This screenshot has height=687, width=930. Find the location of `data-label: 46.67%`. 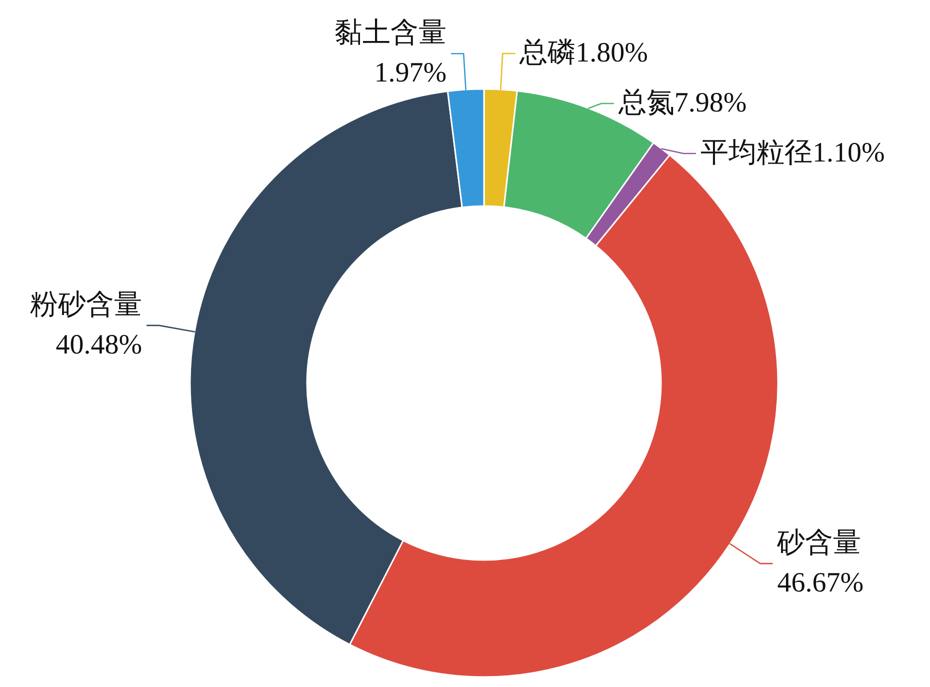

data-label: 46.67% is located at coordinates (820, 583).